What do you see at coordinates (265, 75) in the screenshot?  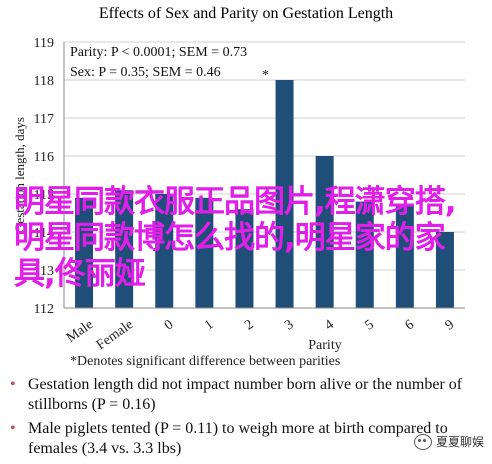 I see `significance-star: *` at bounding box center [265, 75].